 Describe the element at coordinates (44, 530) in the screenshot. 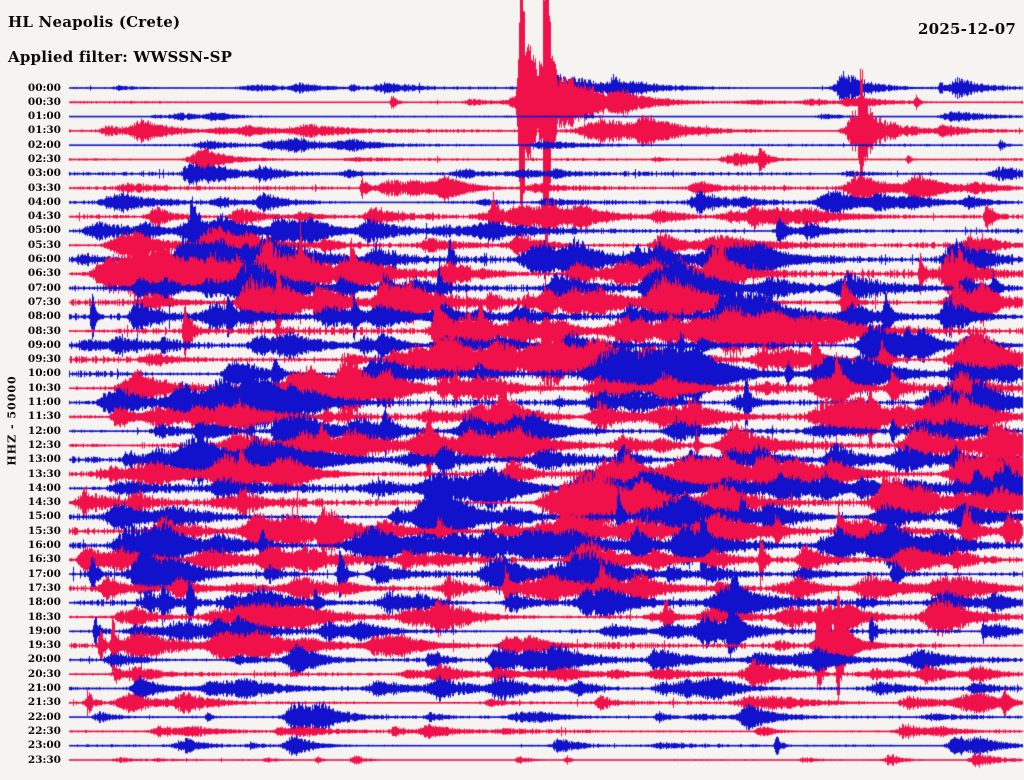

I see `trace-time-label: 15:30` at that location.